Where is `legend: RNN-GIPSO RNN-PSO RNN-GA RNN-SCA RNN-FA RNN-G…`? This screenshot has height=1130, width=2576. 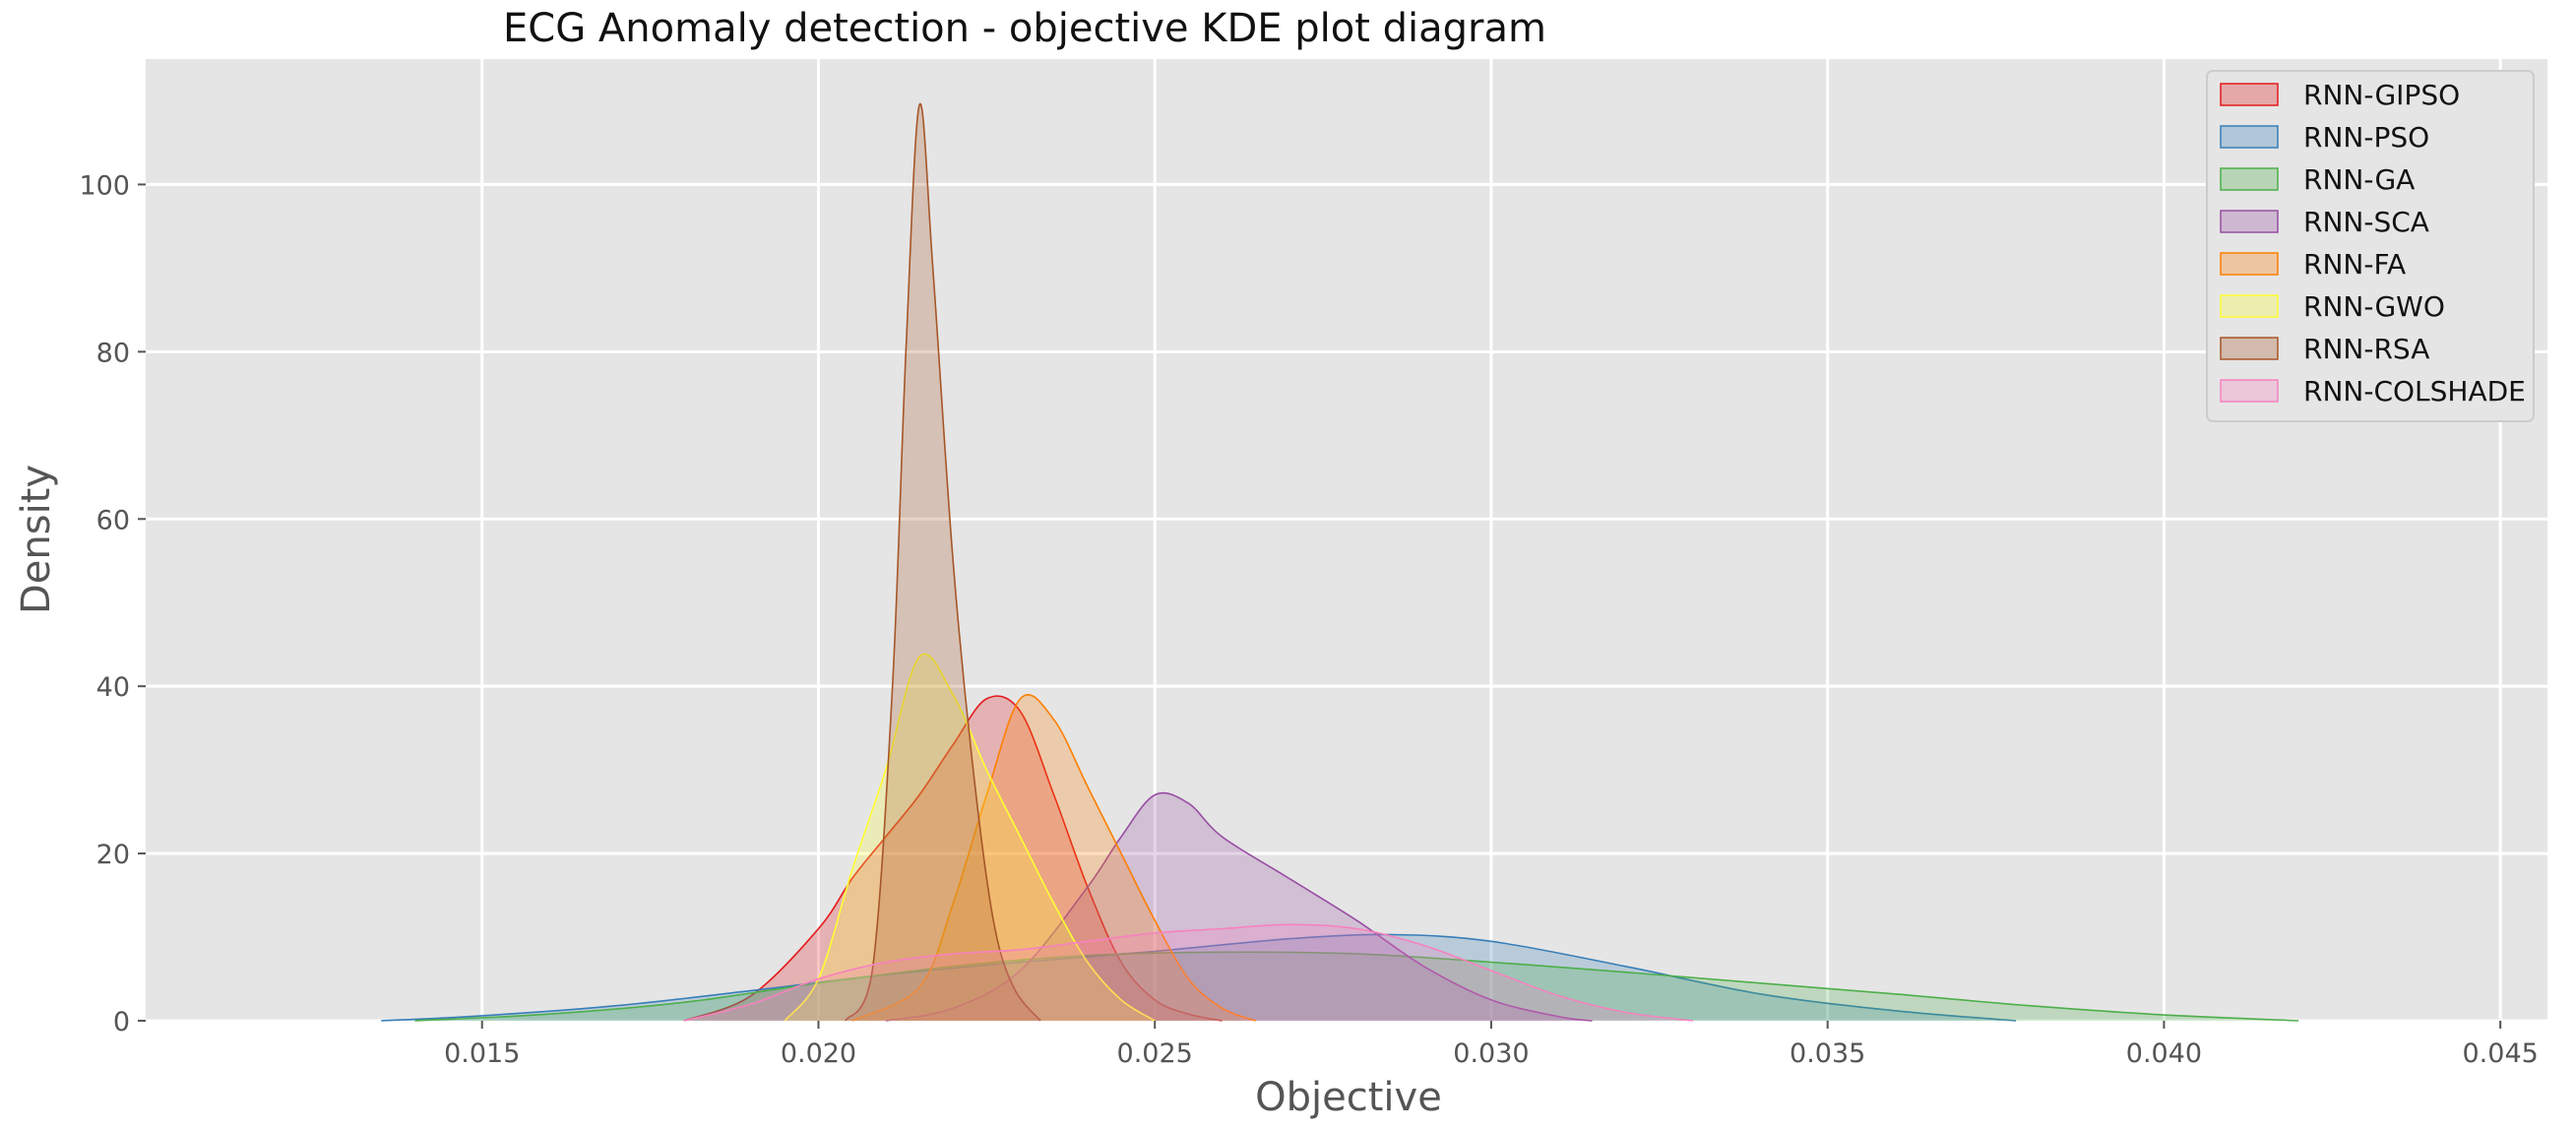
legend: RNN-GIPSO RNN-PSO RNN-GA RNN-SCA RNN-FA RNN-G… is located at coordinates (2370, 246).